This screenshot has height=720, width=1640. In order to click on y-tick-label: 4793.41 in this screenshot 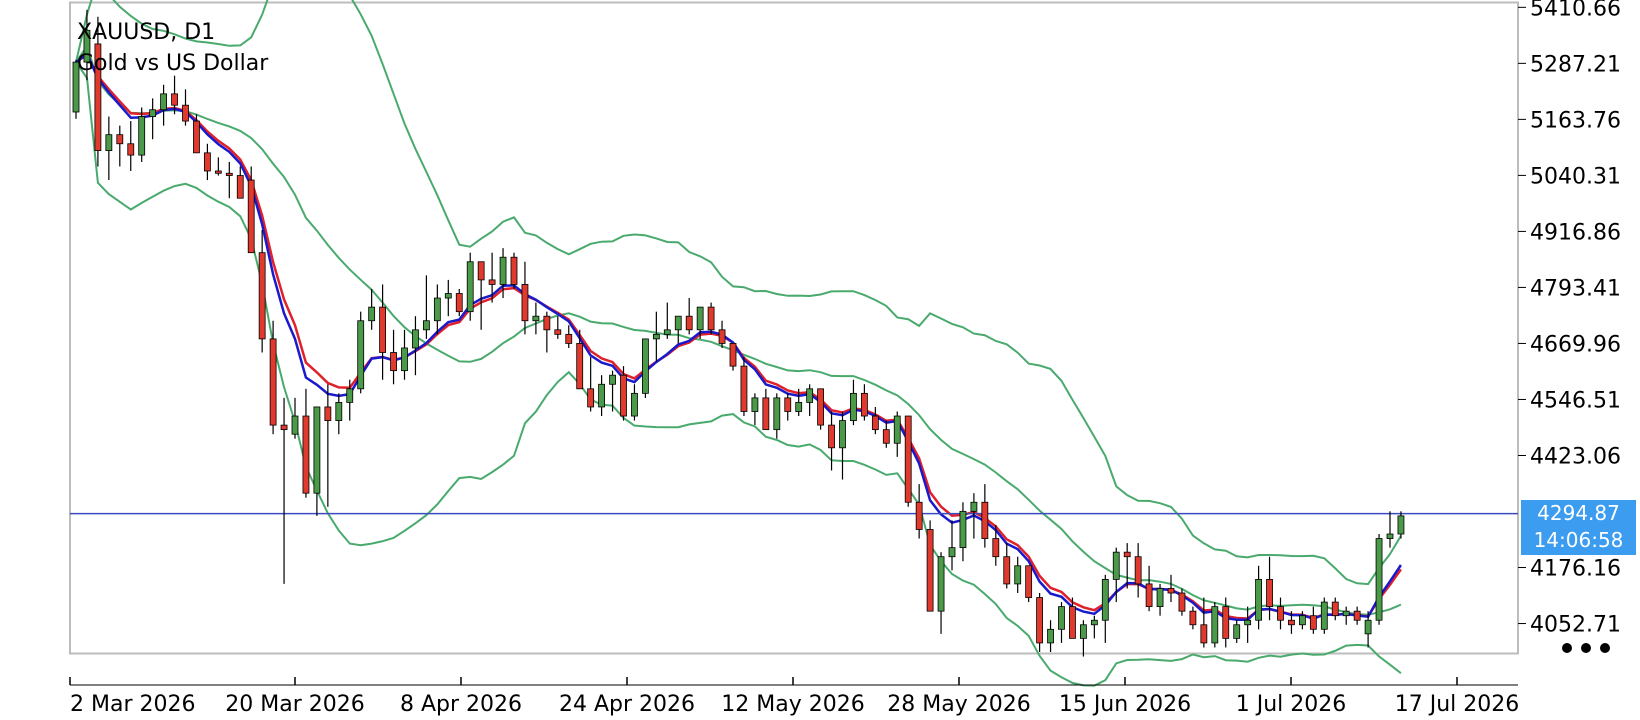, I will do `click(1575, 288)`.